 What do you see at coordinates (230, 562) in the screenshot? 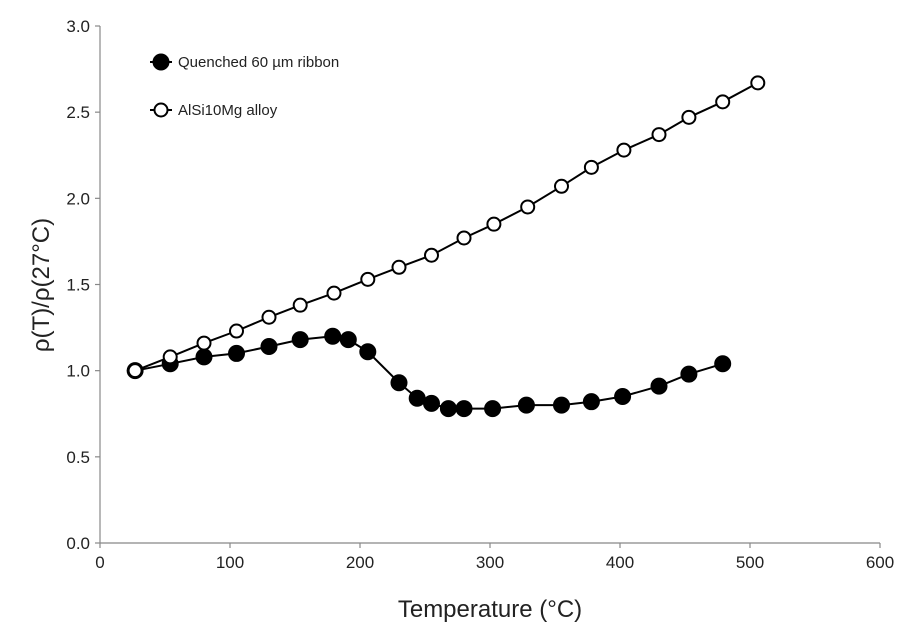
I see `x-tick-label: 100` at bounding box center [230, 562].